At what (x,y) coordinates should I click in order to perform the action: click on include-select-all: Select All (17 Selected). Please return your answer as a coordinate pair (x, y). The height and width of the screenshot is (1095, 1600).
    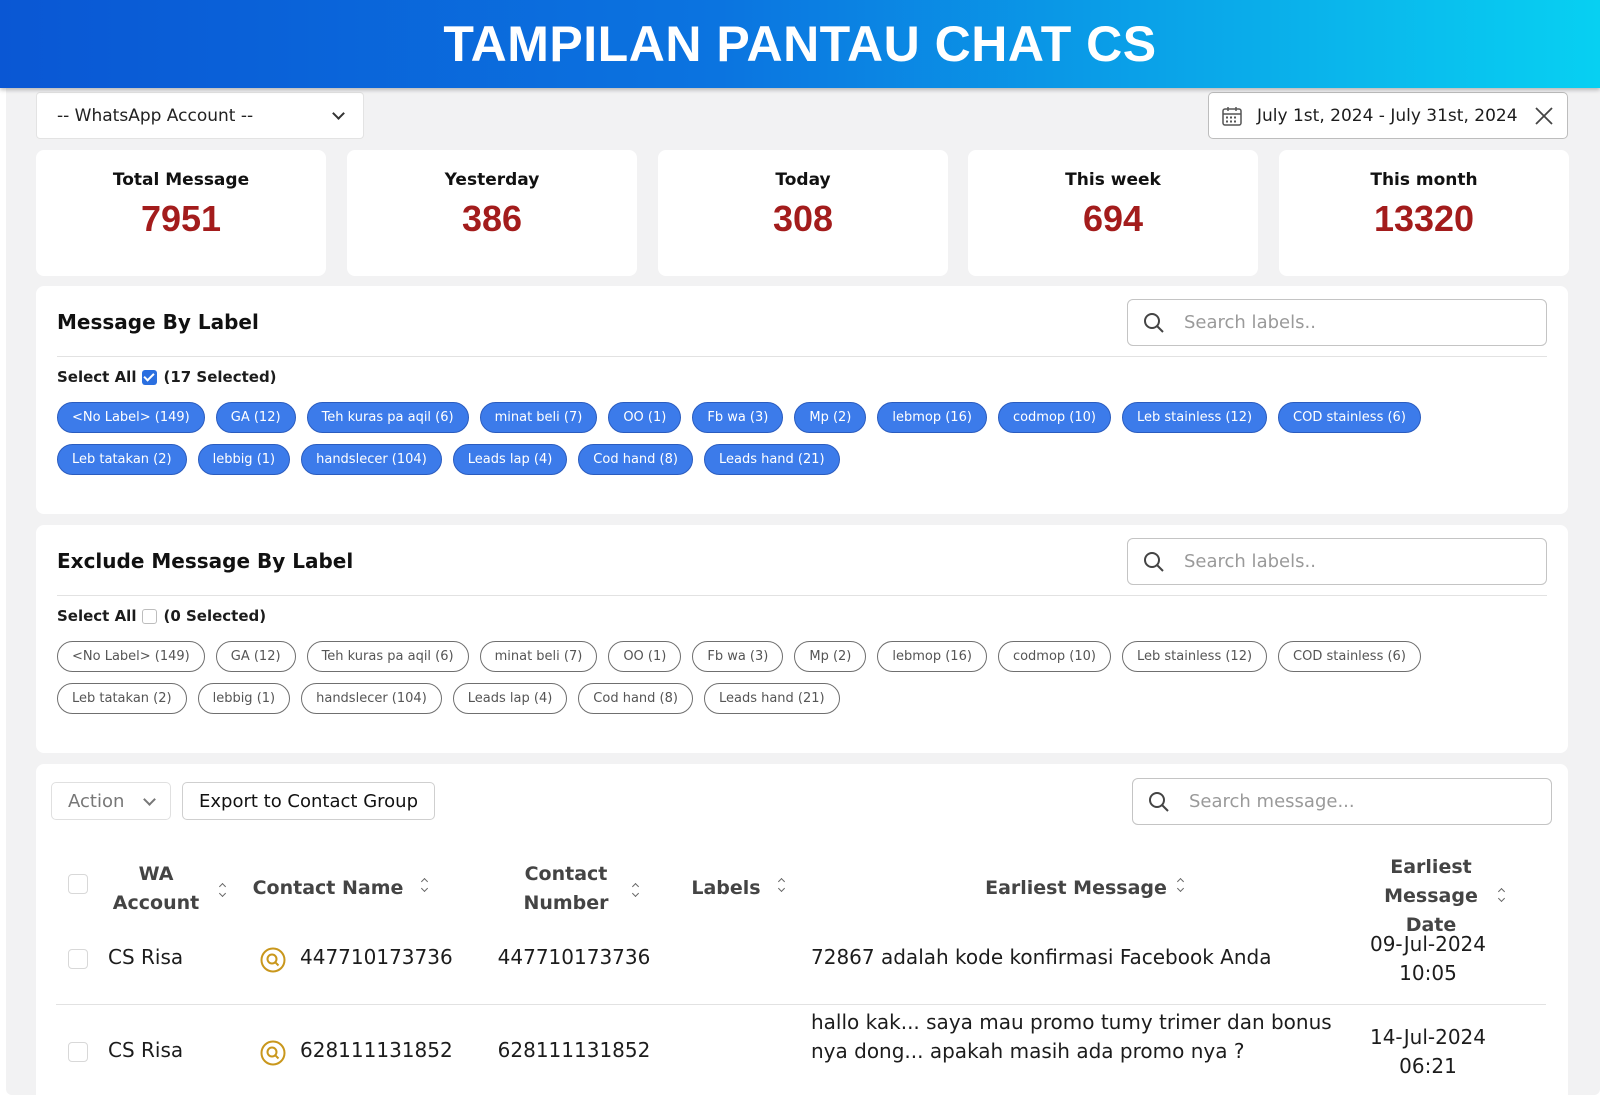
    Looking at the image, I should click on (167, 377).